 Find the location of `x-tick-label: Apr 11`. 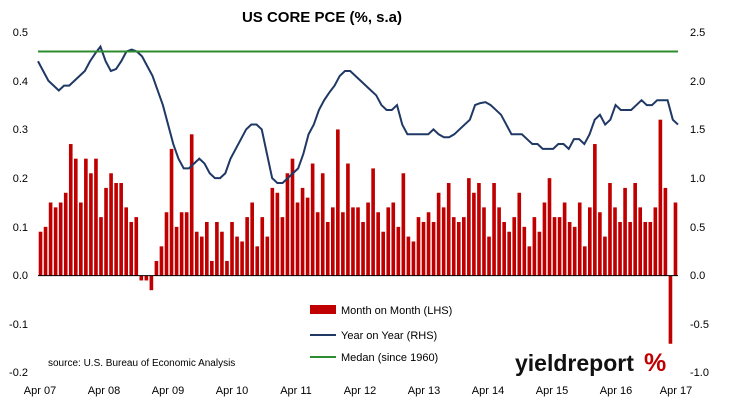

x-tick-label: Apr 11 is located at coordinates (296, 391).